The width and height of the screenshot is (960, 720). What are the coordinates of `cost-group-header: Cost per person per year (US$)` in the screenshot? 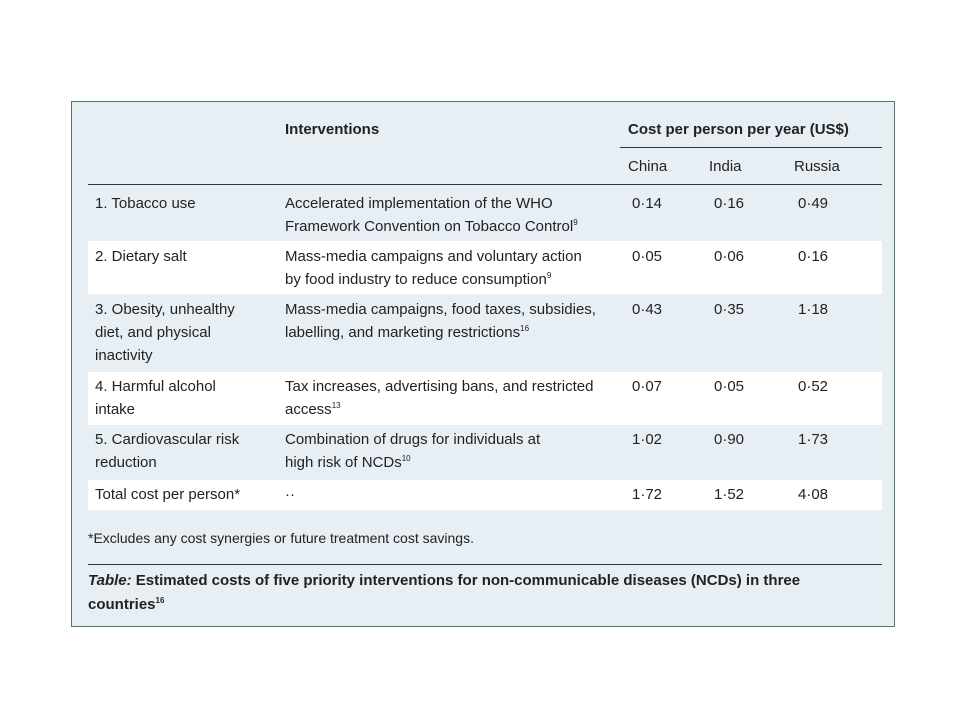 It's located at (738, 129).